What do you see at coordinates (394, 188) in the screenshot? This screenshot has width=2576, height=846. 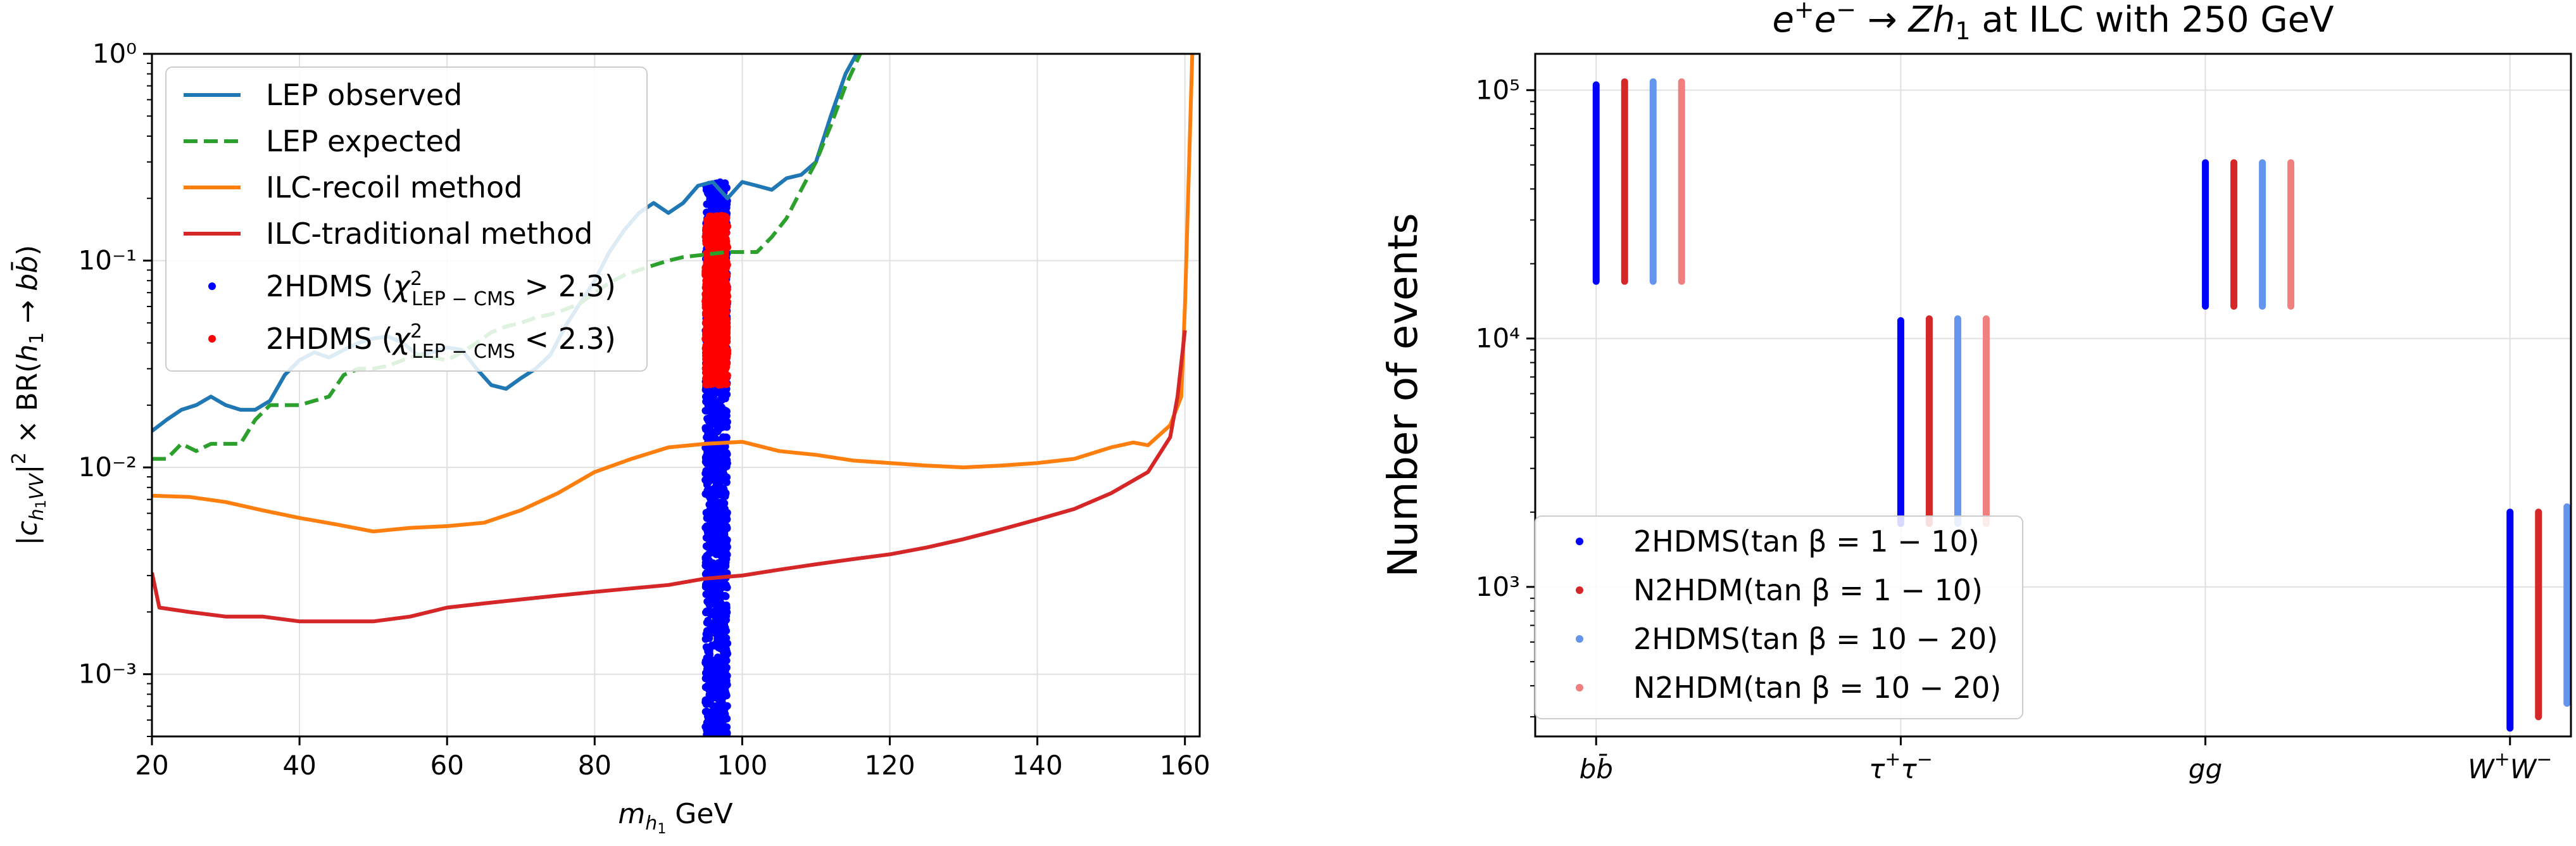 I see `legend-label-ilc-recoil: ILC-recoil method` at bounding box center [394, 188].